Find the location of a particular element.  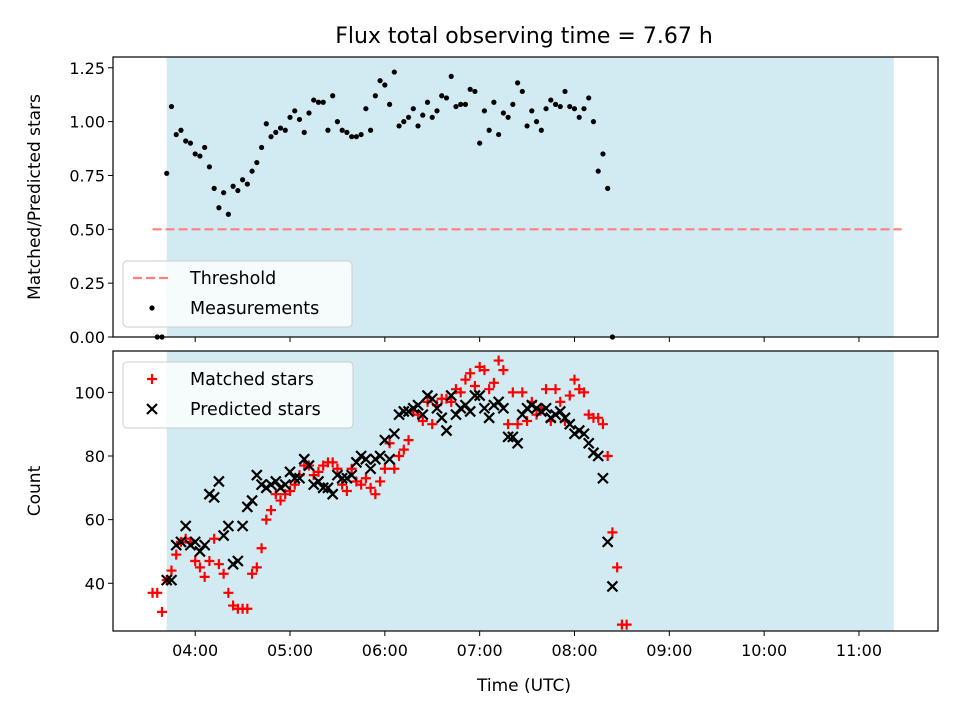

ratio-y-tick-label: 0.50 is located at coordinates (87, 229).